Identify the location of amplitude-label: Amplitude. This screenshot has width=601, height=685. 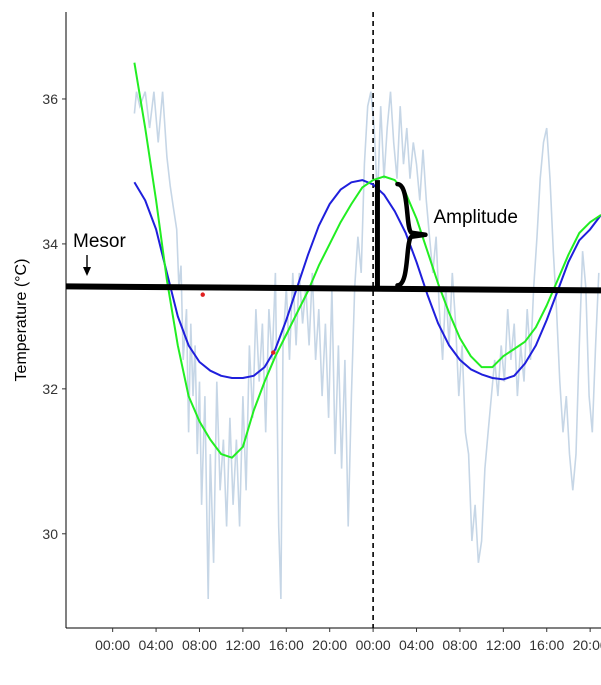
(475, 217).